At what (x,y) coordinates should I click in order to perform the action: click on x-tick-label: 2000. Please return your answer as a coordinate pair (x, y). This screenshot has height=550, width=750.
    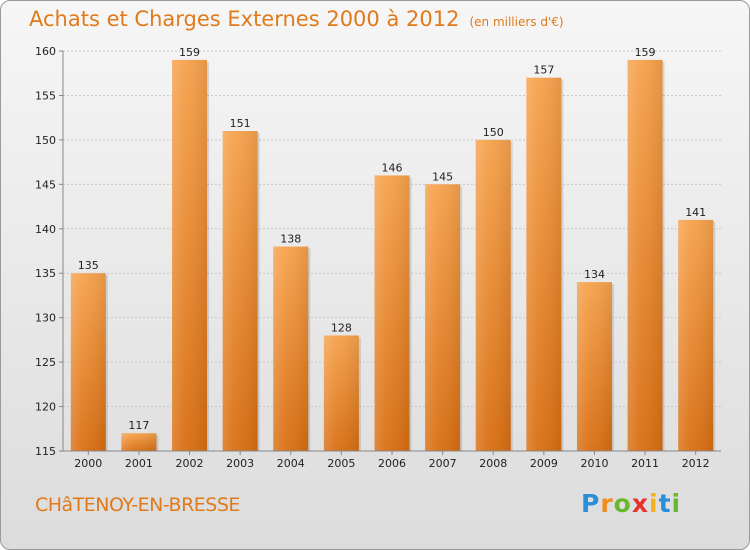
    Looking at the image, I should click on (88, 463).